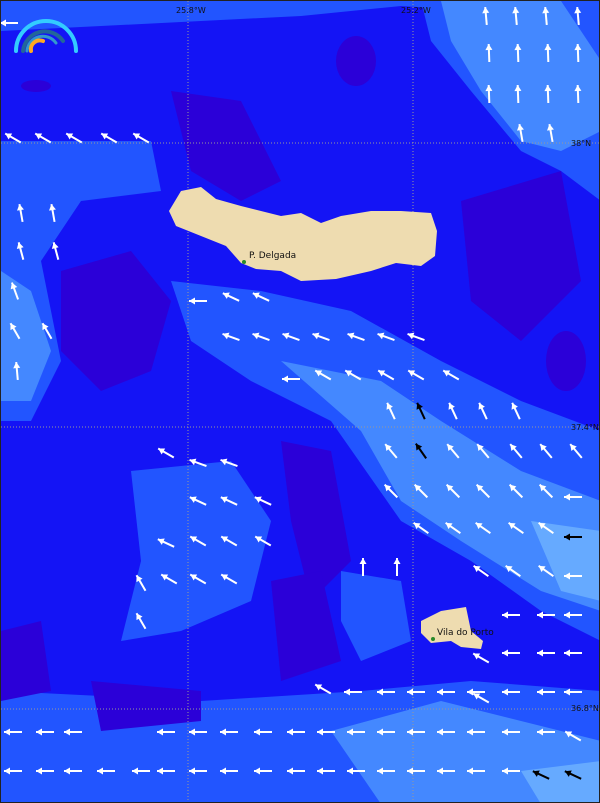 The height and width of the screenshot is (803, 600). I want to click on lat-label: 38°N, so click(581, 143).